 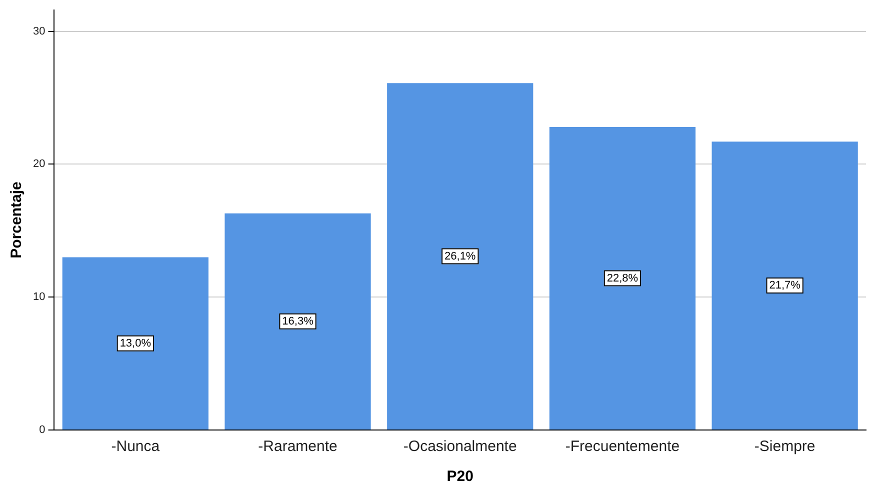 I want to click on x-axis-title: P20, so click(x=460, y=477).